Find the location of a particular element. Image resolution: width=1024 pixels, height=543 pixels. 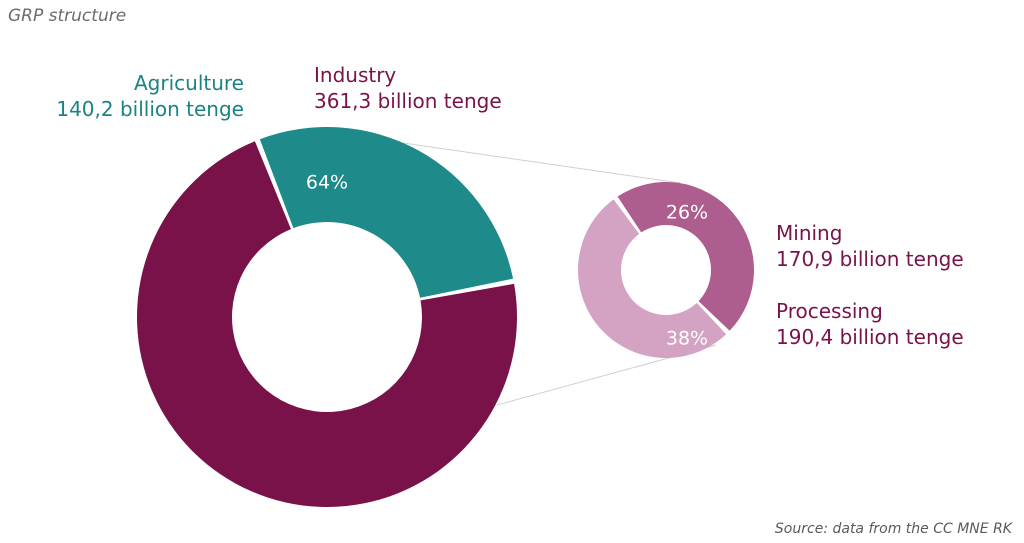

agriculture-value: 140,2 billion tenge is located at coordinates (150, 109).